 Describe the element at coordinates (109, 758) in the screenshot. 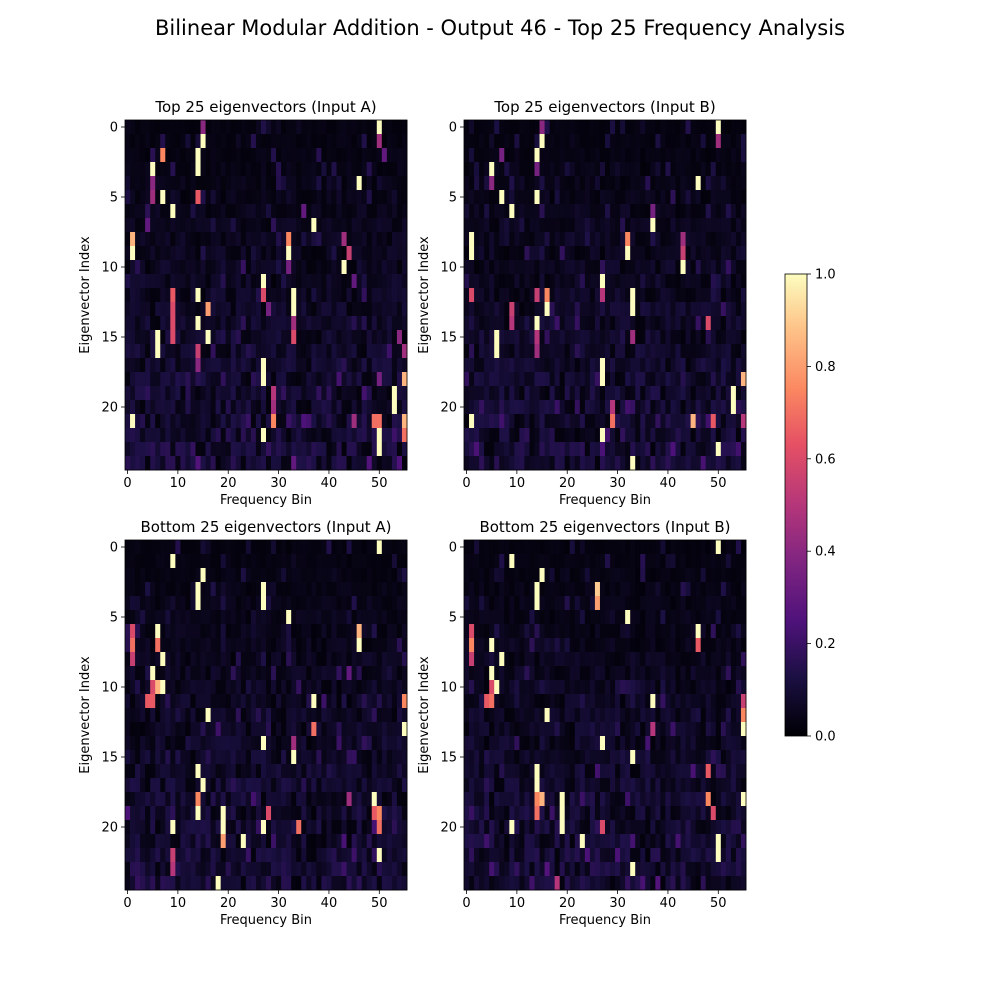

I see `y-tick-label: 15` at that location.